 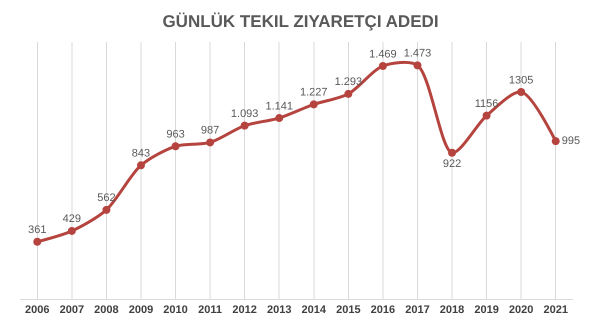 I want to click on data-label: 843, so click(x=141, y=154).